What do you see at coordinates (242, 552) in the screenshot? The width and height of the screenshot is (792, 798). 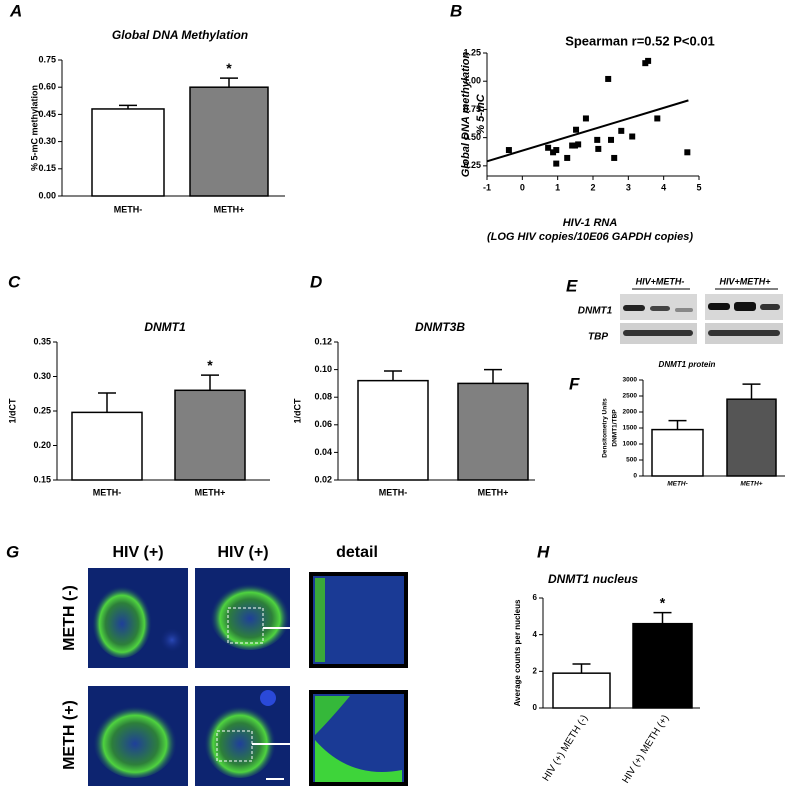 I see `column-label: HIV (+)` at bounding box center [242, 552].